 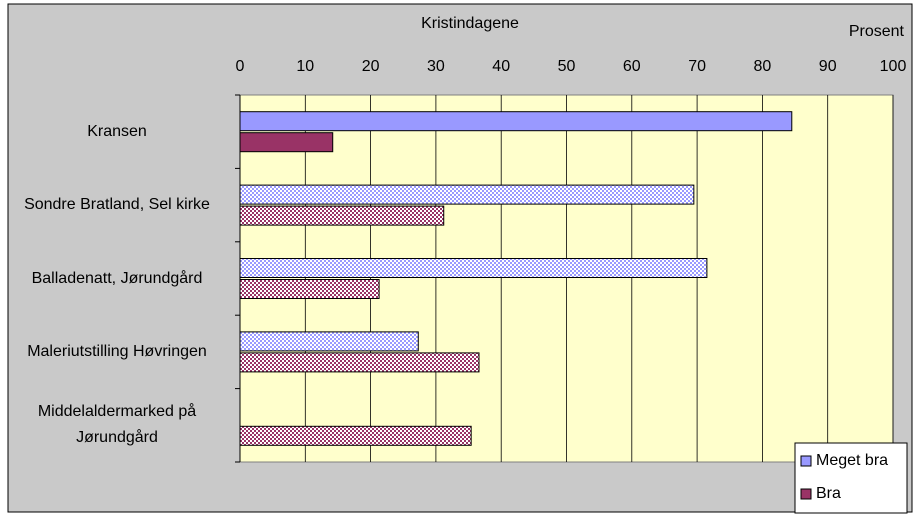 What do you see at coordinates (828, 66) in the screenshot?
I see `x-tick-label: 90` at bounding box center [828, 66].